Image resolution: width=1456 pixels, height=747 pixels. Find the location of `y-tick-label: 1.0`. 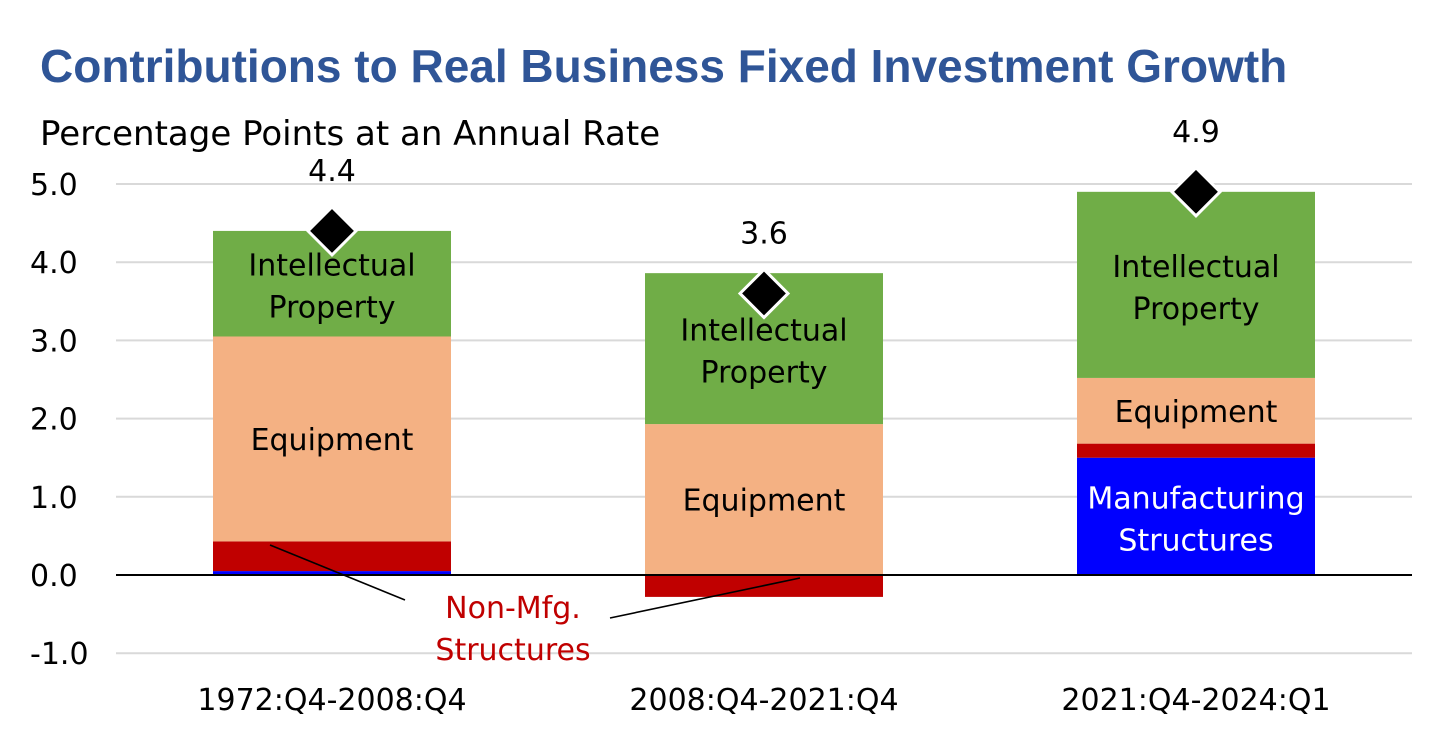

y-tick-label: 1.0 is located at coordinates (54, 498).